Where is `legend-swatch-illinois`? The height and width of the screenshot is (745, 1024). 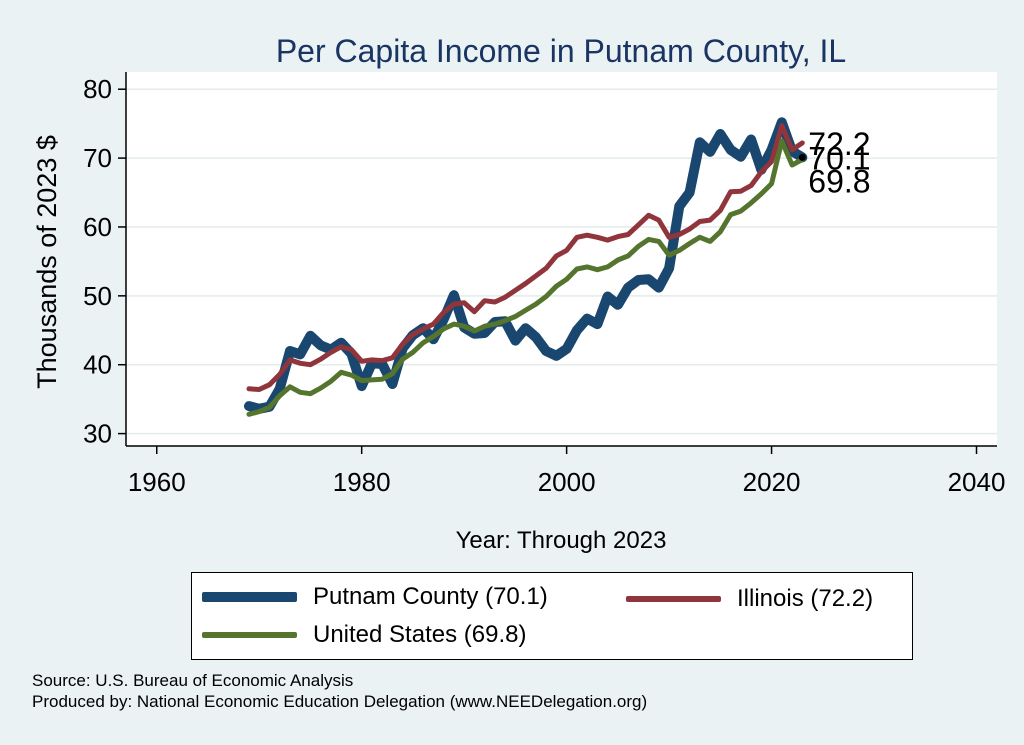 legend-swatch-illinois is located at coordinates (673, 599).